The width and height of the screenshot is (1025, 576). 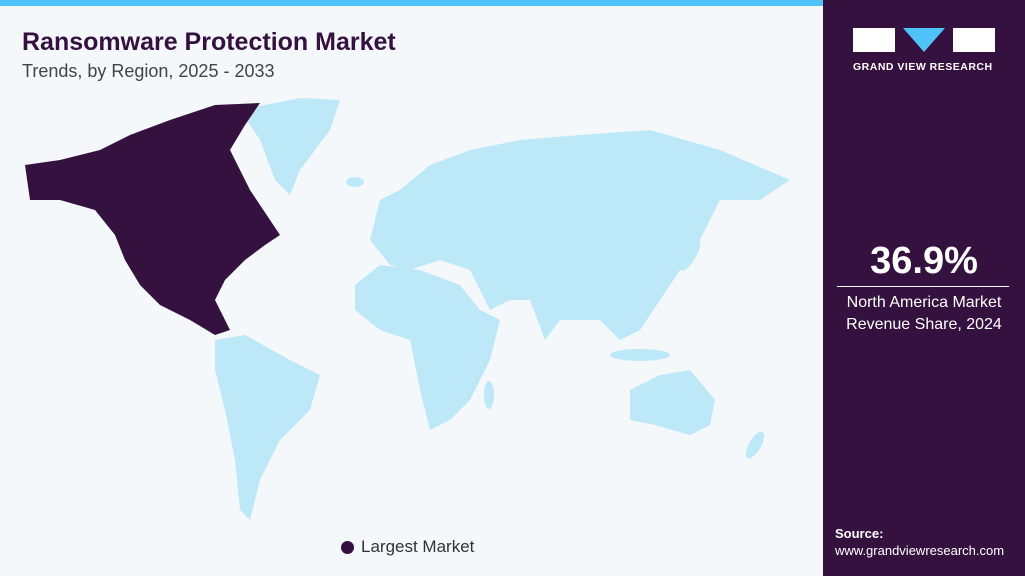 I want to click on greenland, so click(x=290, y=146).